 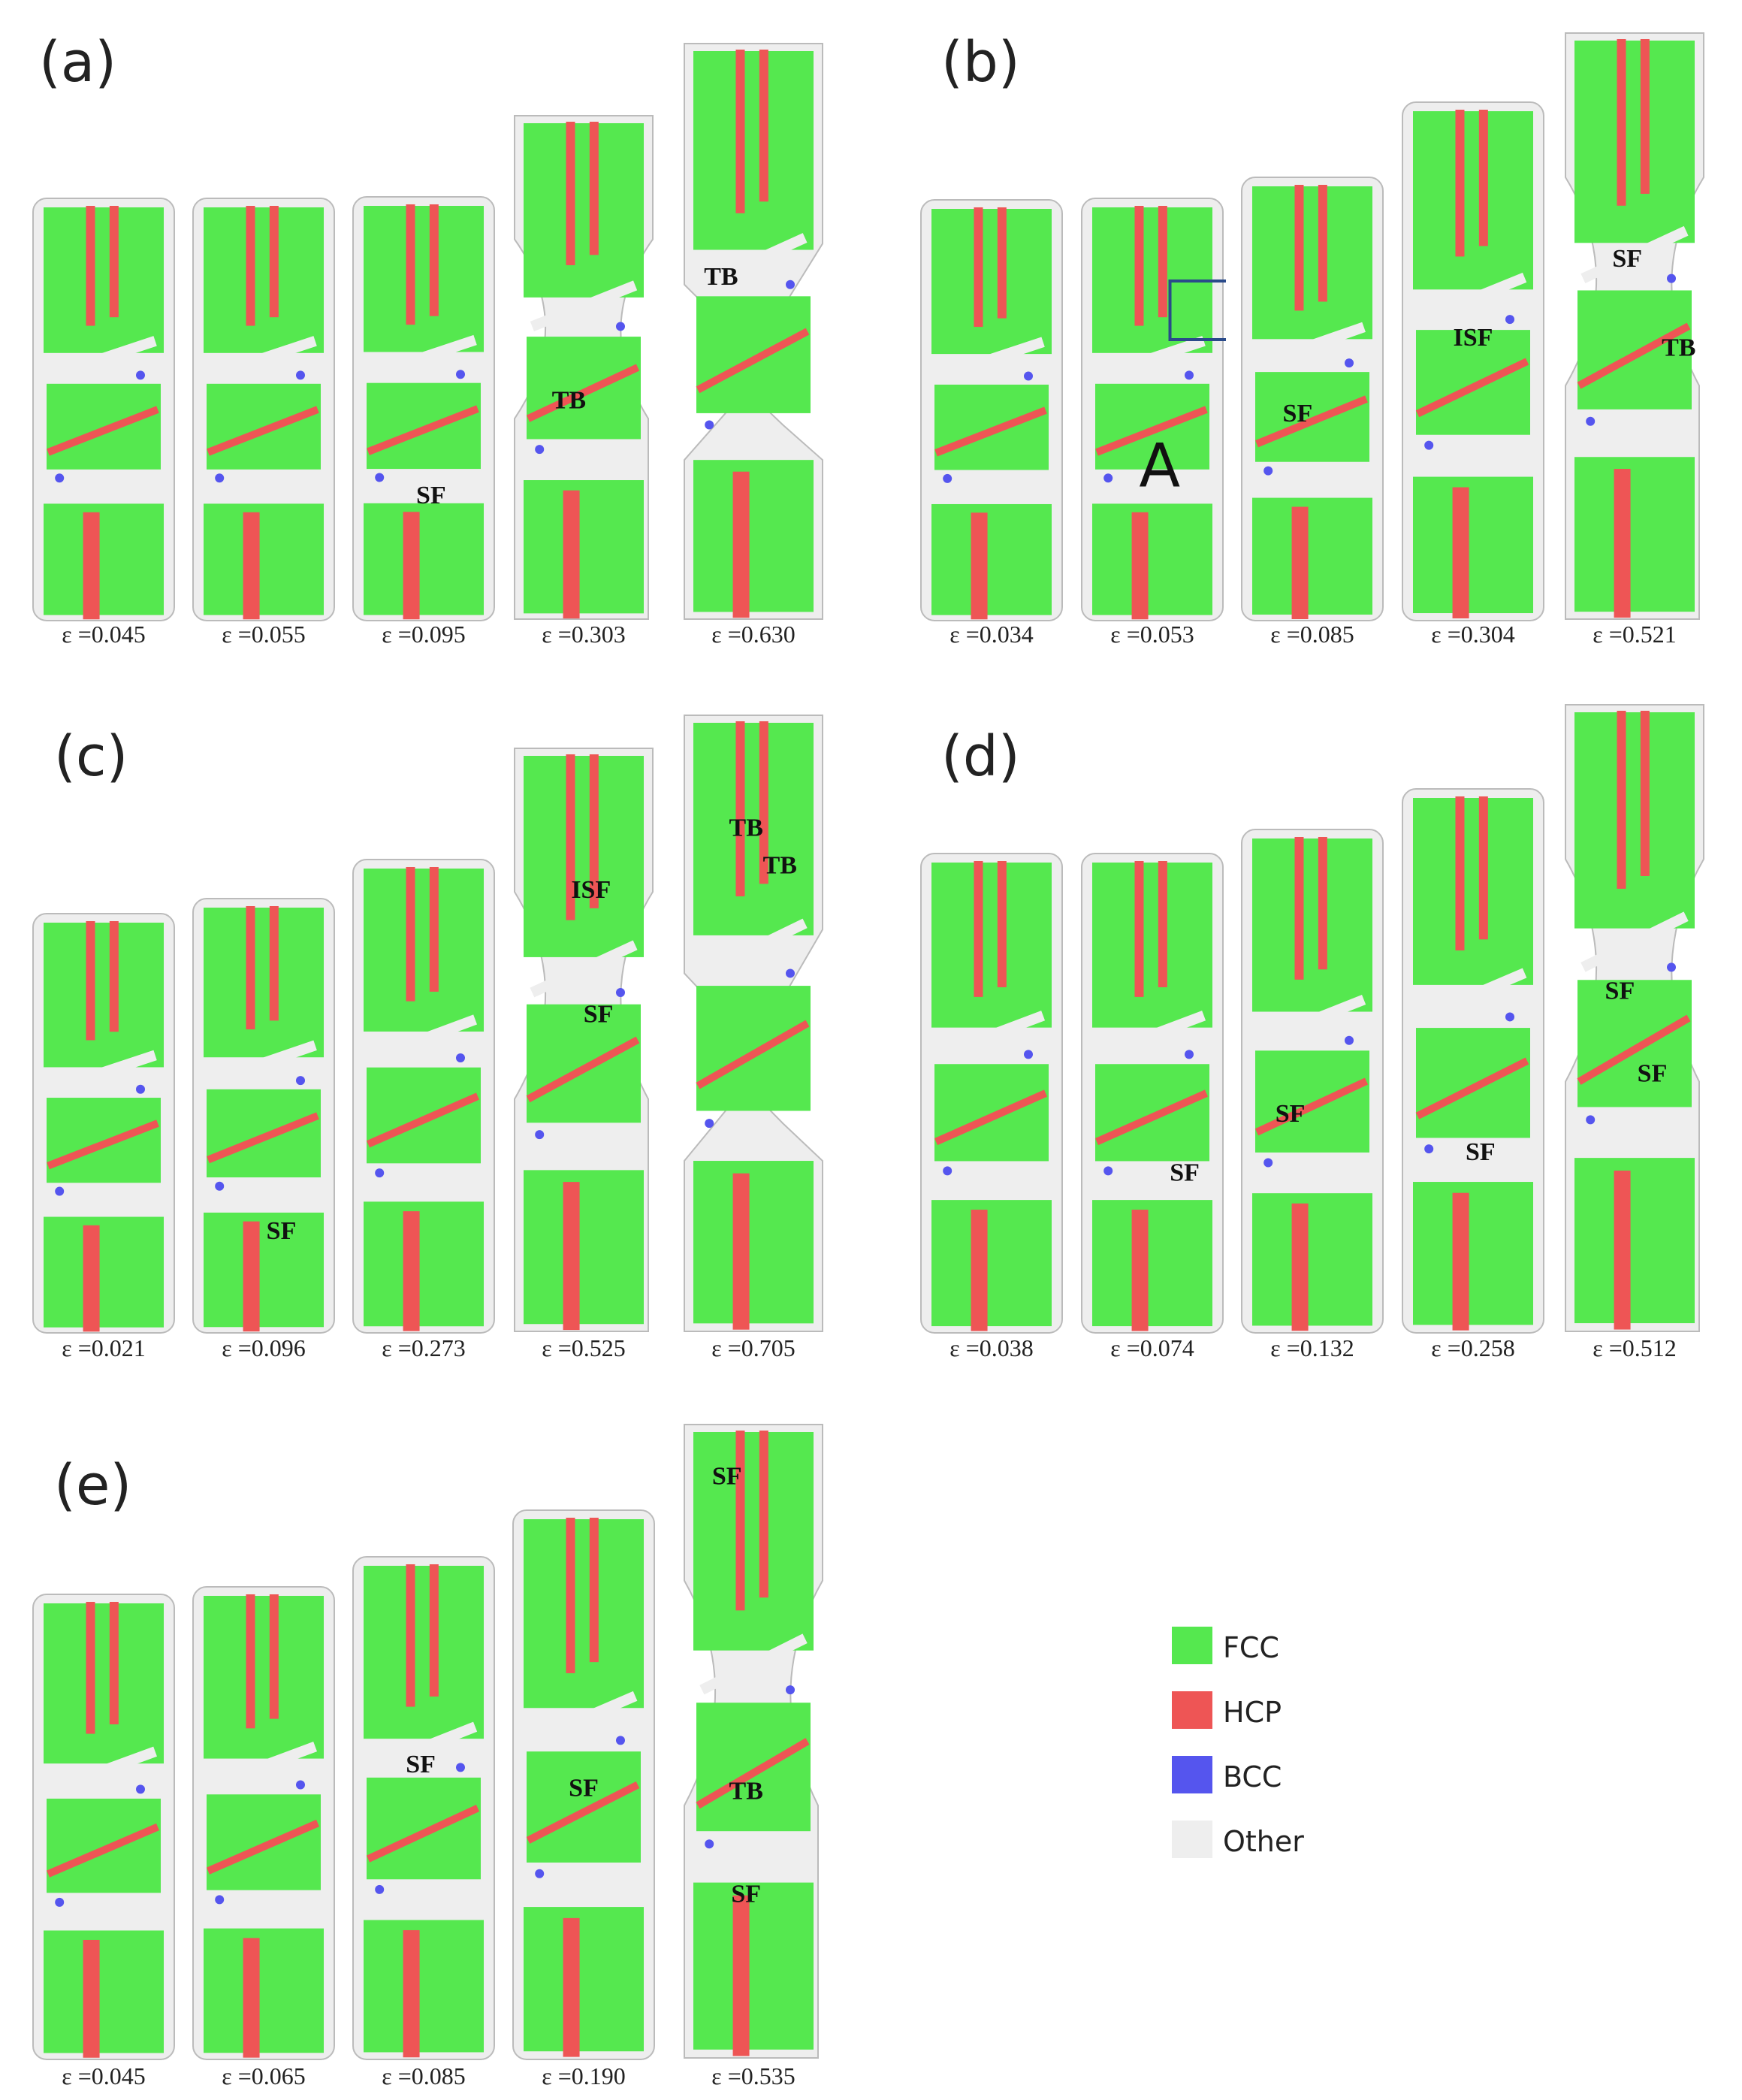 I want to click on strain-label-4-2: ε =0.085, so click(x=424, y=2075).